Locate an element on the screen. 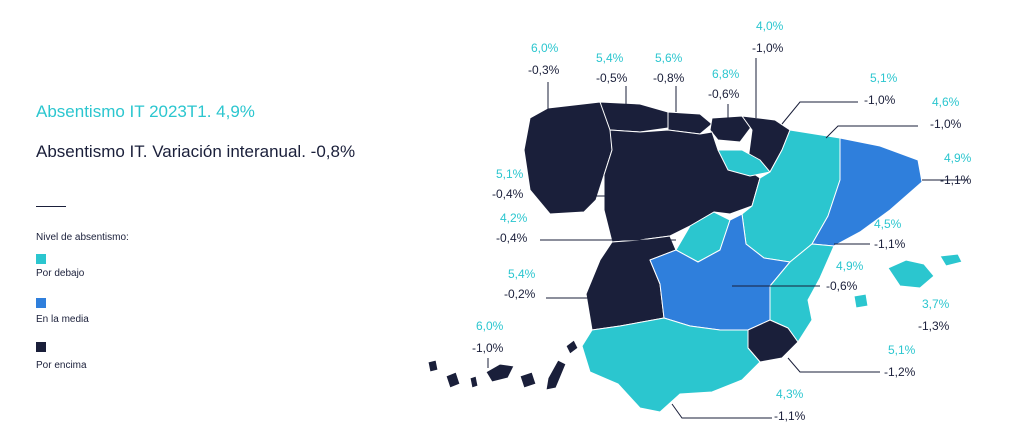 Image resolution: width=1024 pixels, height=446 pixels. label-cataluna-change: -1,1% is located at coordinates (956, 180).